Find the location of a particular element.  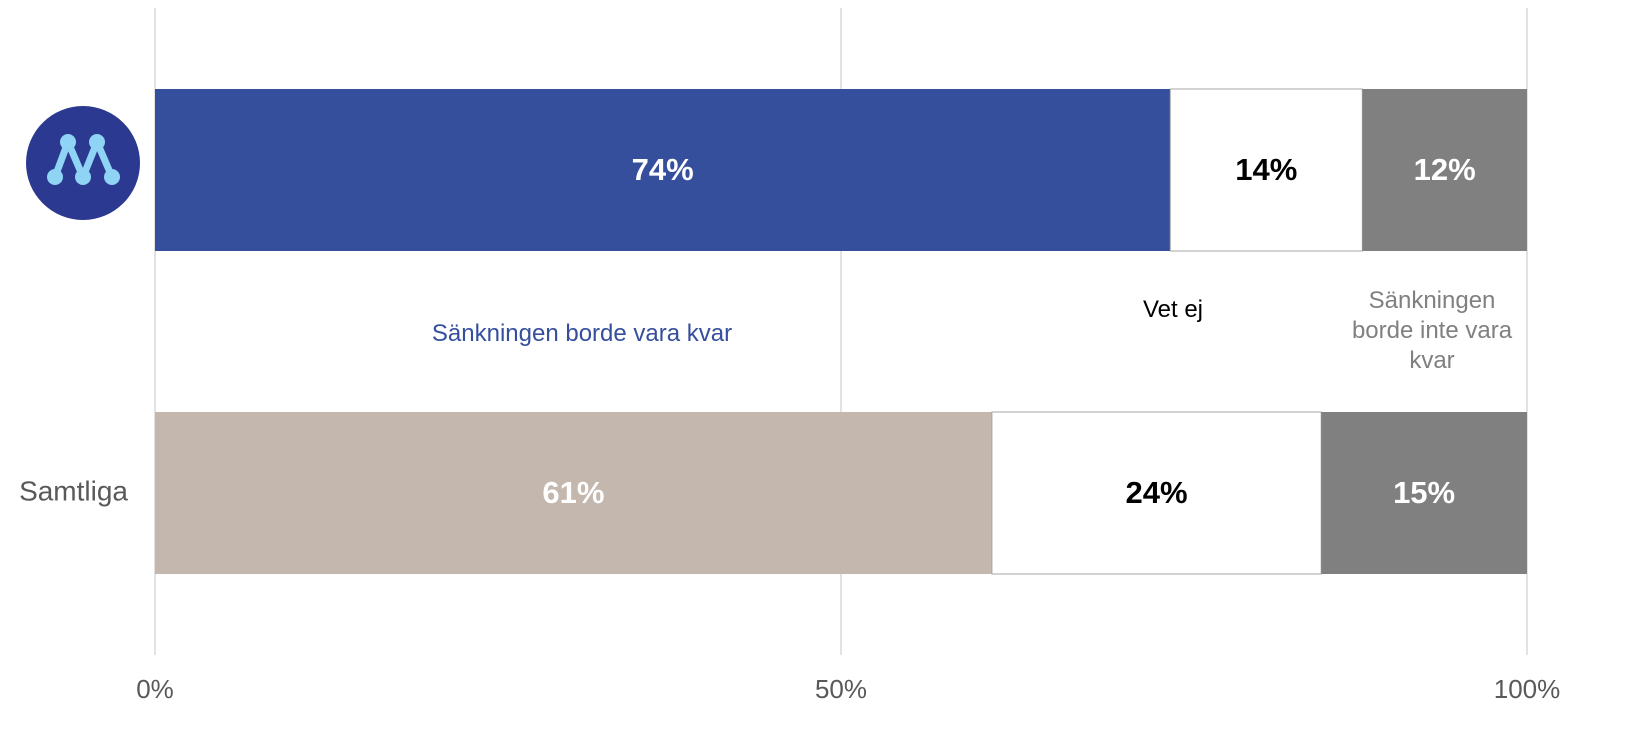

x-tick-label: 0% is located at coordinates (155, 689).